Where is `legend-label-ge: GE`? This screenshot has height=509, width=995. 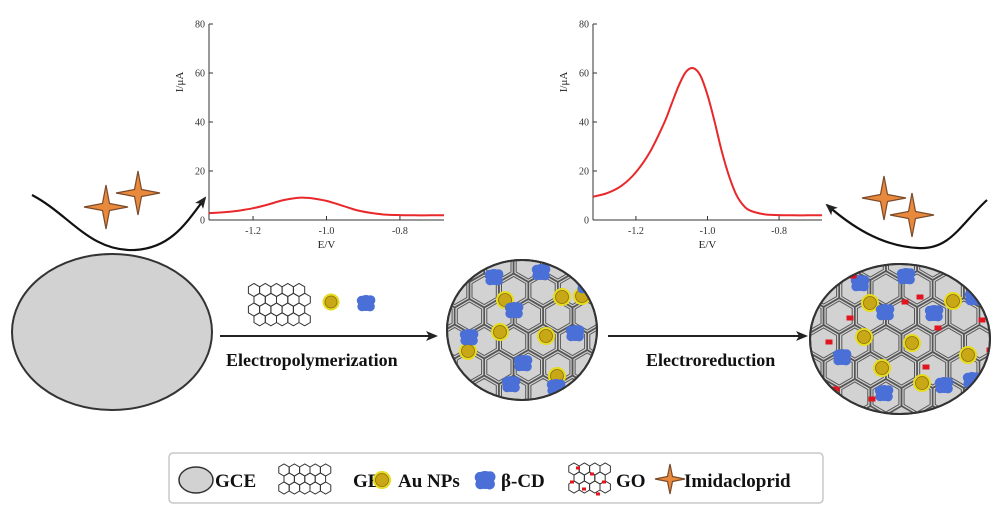
legend-label-ge: GE is located at coordinates (366, 481).